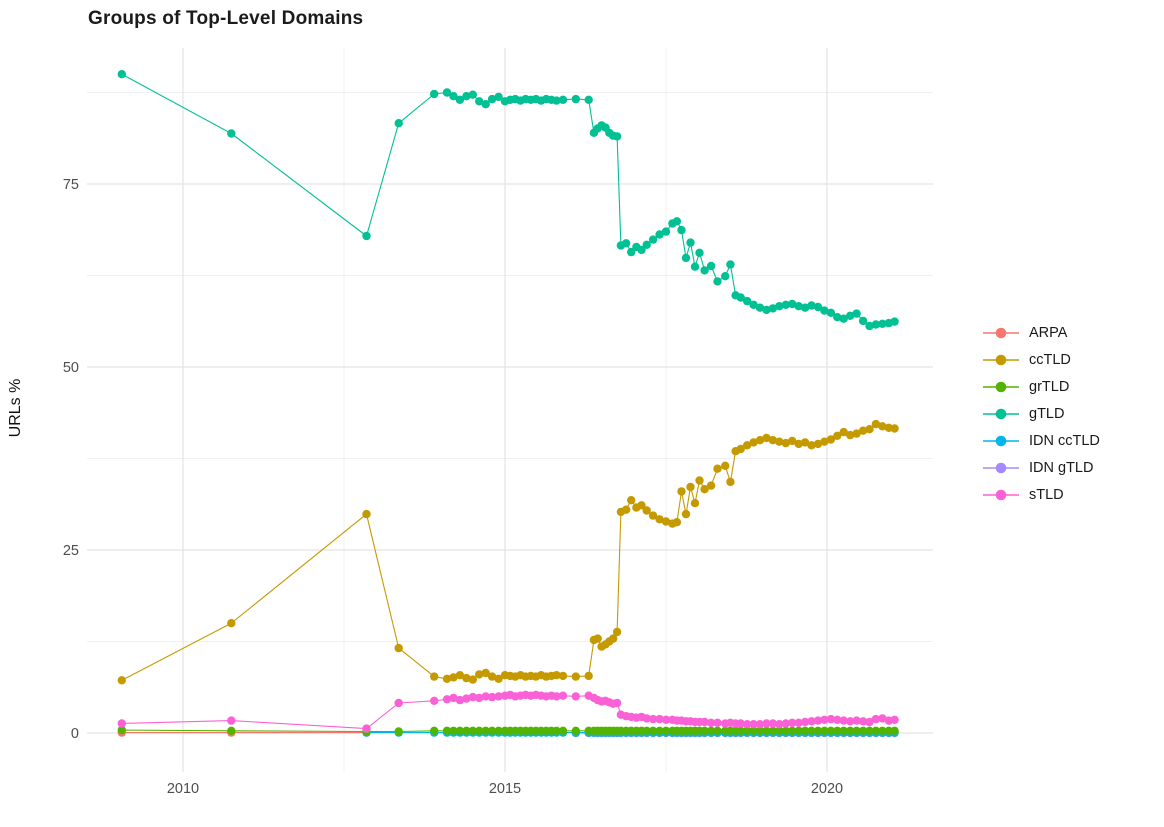 This screenshot has height=827, width=1164. Describe the element at coordinates (226, 18) in the screenshot. I see `chart-title: Groups of Top-Level Domains` at that location.